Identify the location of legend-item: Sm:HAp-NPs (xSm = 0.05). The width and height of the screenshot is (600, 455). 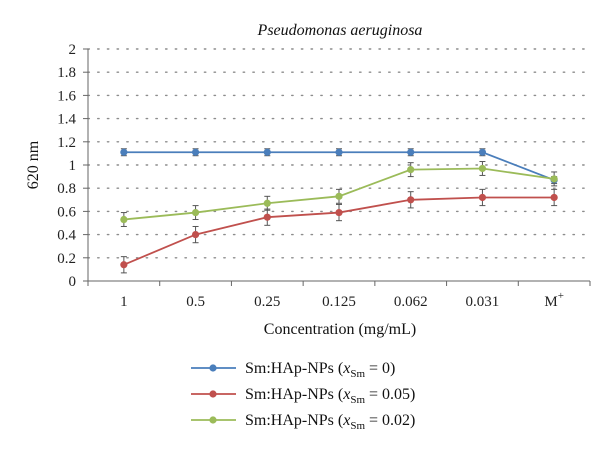
(303, 396).